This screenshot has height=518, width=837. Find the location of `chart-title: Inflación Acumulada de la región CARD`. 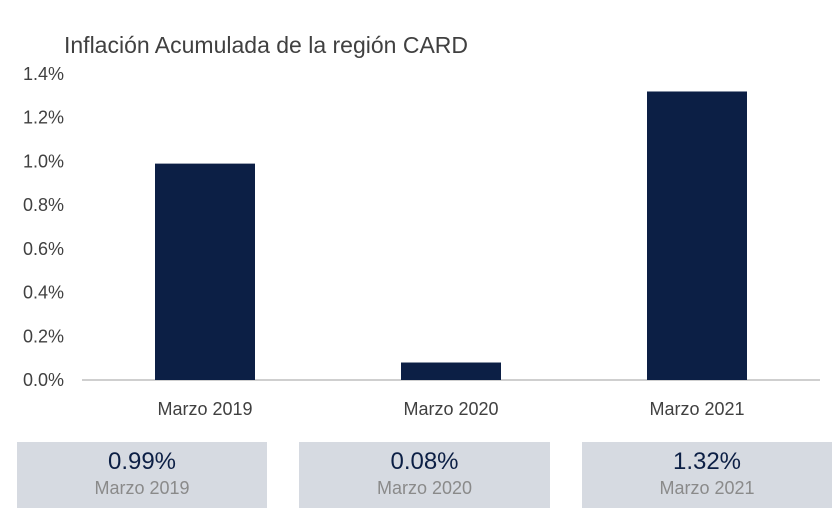

chart-title: Inflación Acumulada de la región CARD is located at coordinates (266, 45).